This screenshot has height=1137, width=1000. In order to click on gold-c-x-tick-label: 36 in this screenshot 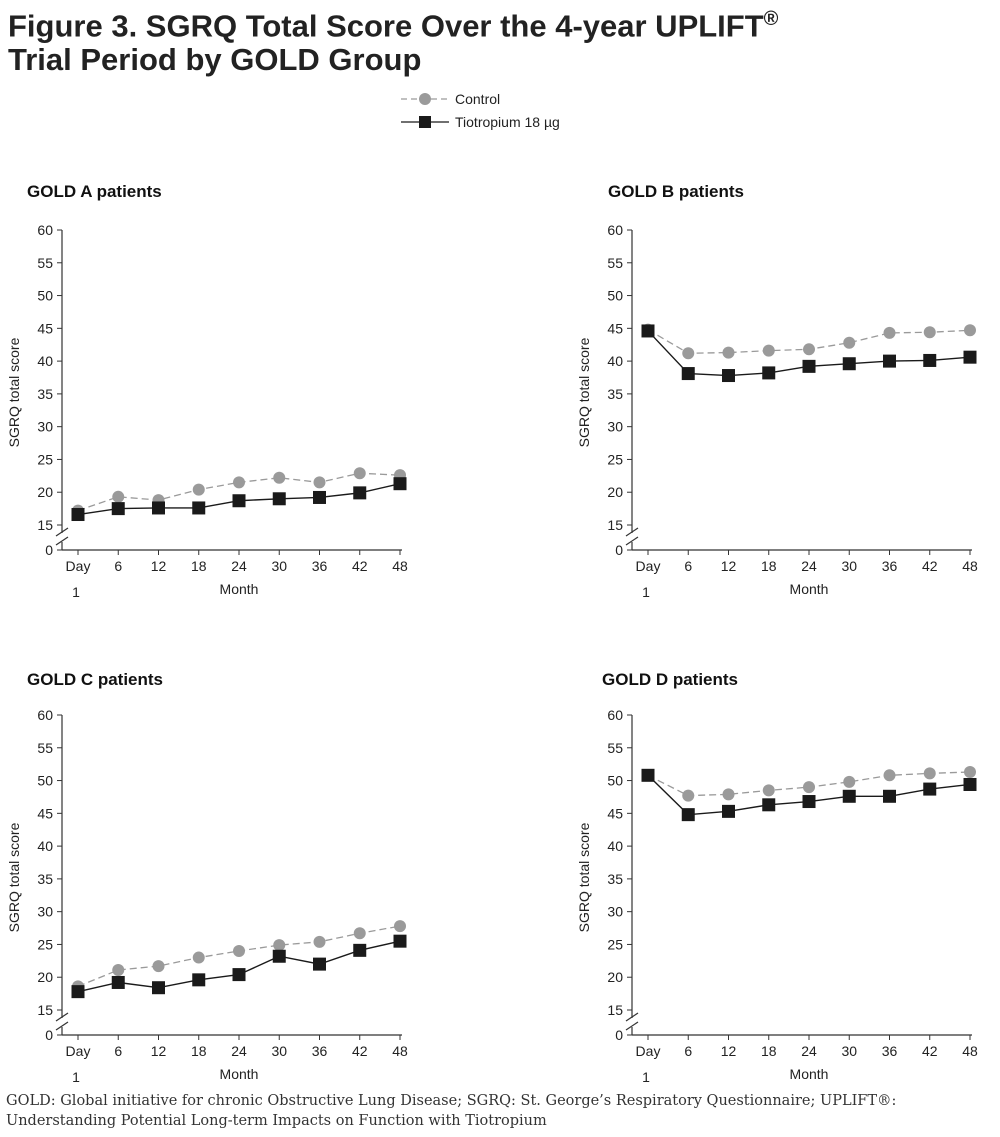, I will do `click(320, 1051)`.